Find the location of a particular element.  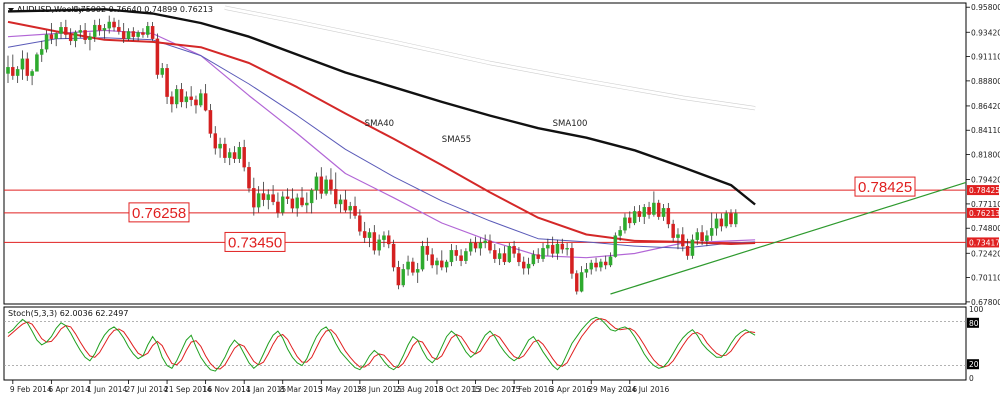

stoch-label: Stoch(5,3,3) 62.0036 62.2497 is located at coordinates (68, 313).